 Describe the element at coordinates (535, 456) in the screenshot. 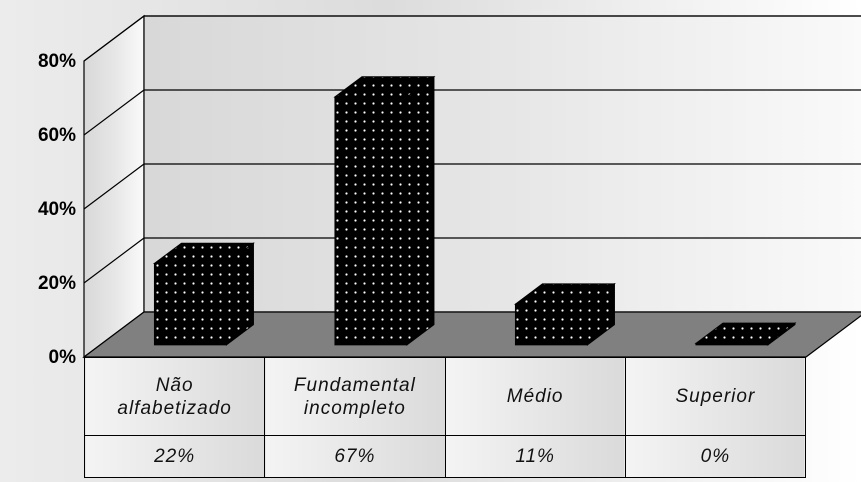

I see `data-label: 11%` at that location.